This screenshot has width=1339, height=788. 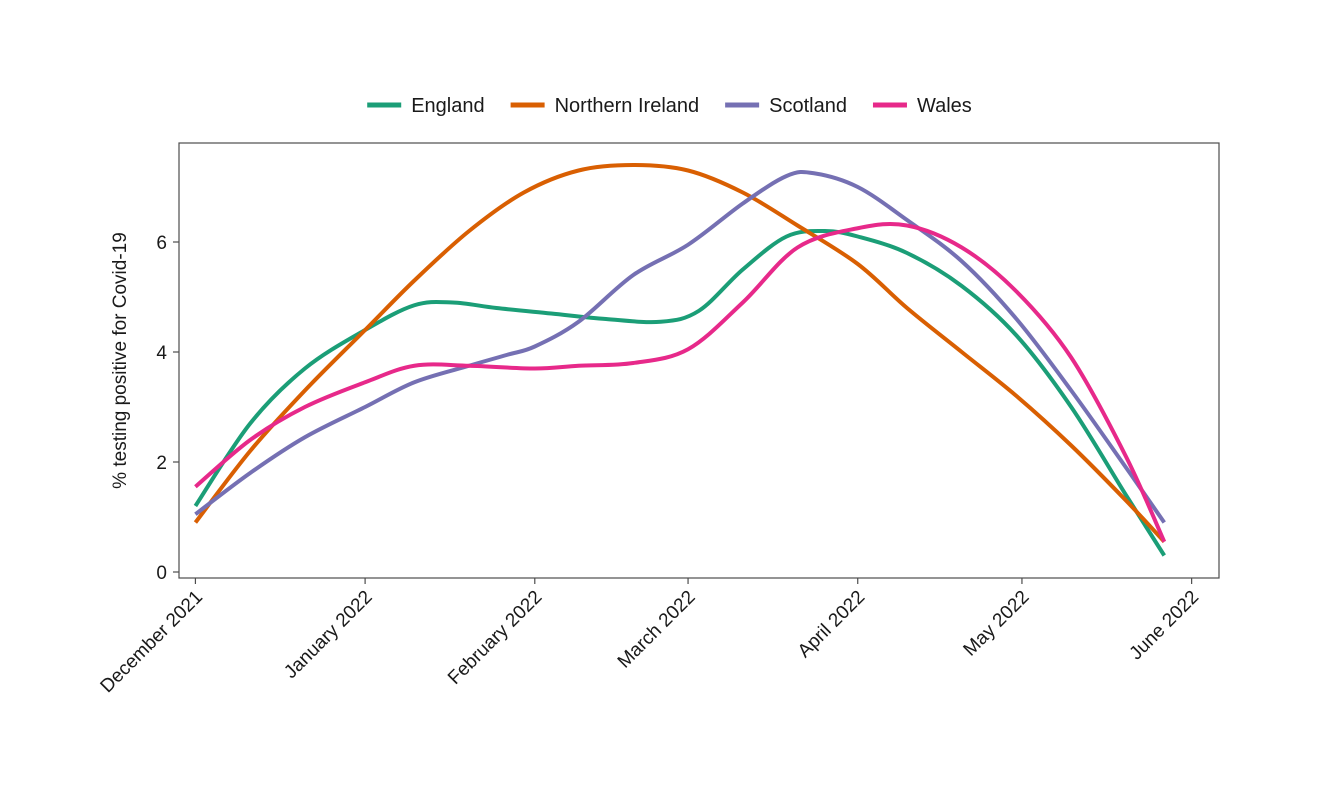 What do you see at coordinates (808, 106) in the screenshot?
I see `legend-label-scotland: Scotland` at bounding box center [808, 106].